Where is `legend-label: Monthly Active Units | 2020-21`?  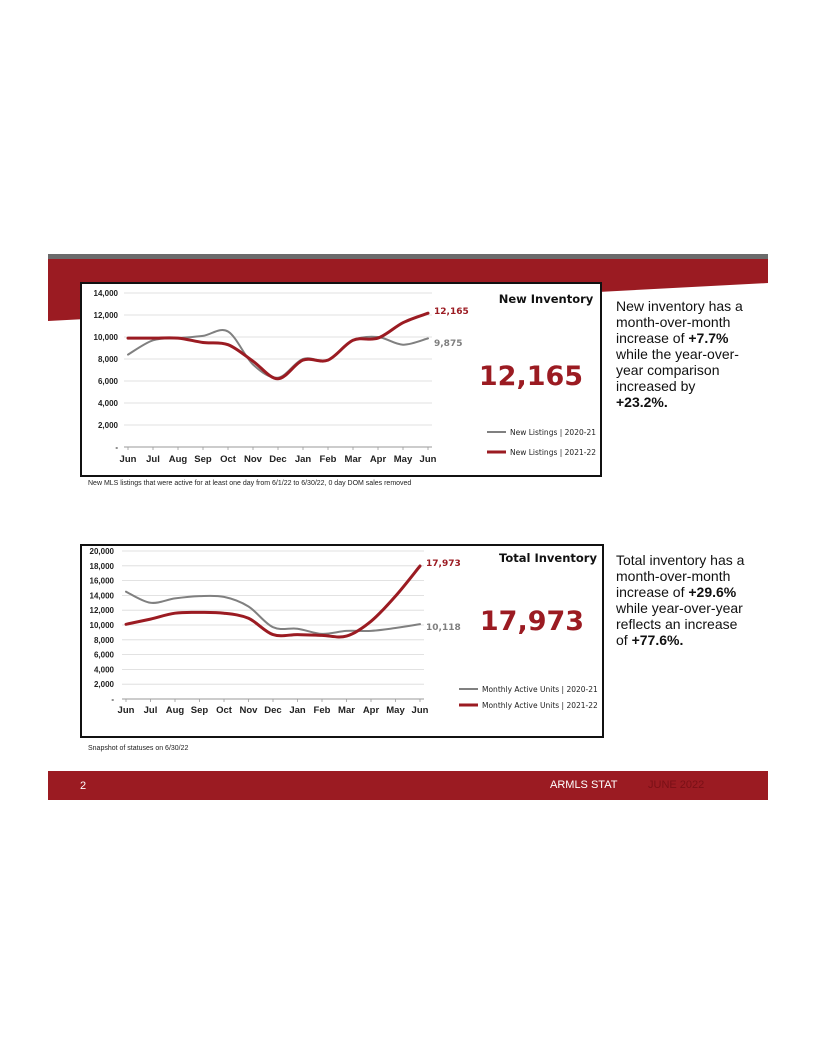 legend-label: Monthly Active Units | 2020-21 is located at coordinates (540, 689).